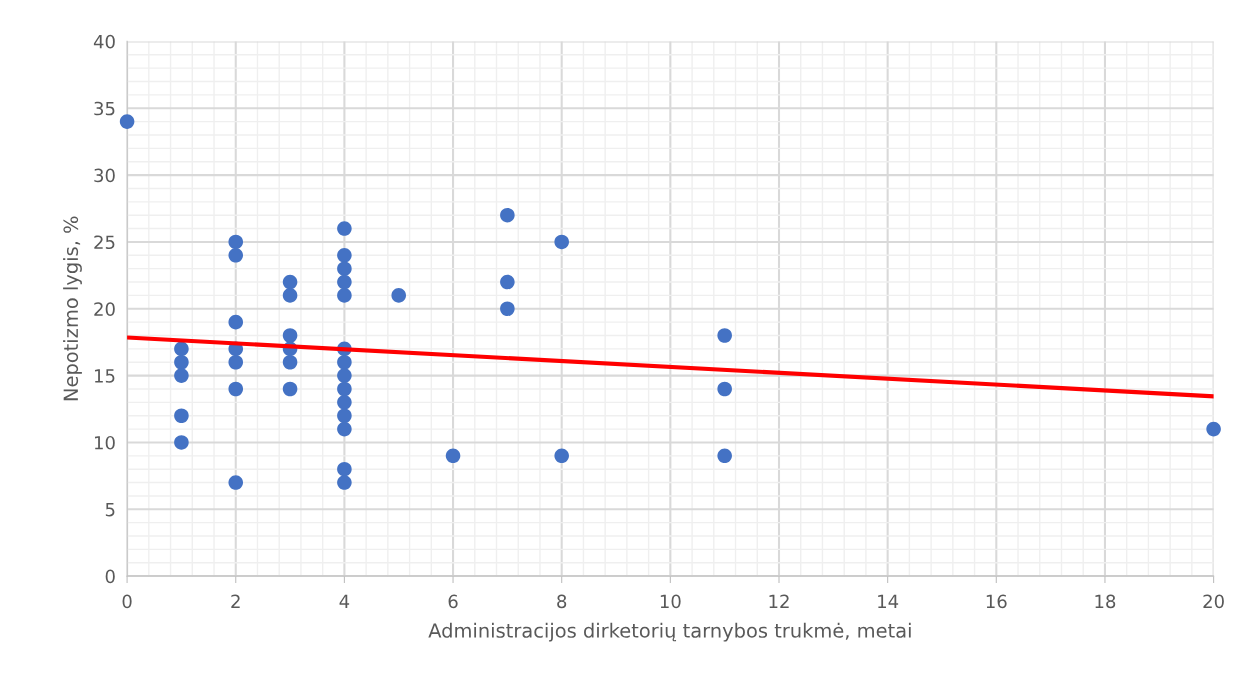  What do you see at coordinates (235, 601) in the screenshot?
I see `x-tick-label: 2` at bounding box center [235, 601].